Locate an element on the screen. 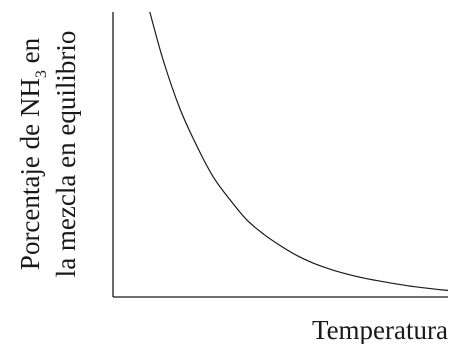 Image resolution: width=454 pixels, height=344 pixels. y-axis-label-prefix: Porcentaje de NH is located at coordinates (30, 174).